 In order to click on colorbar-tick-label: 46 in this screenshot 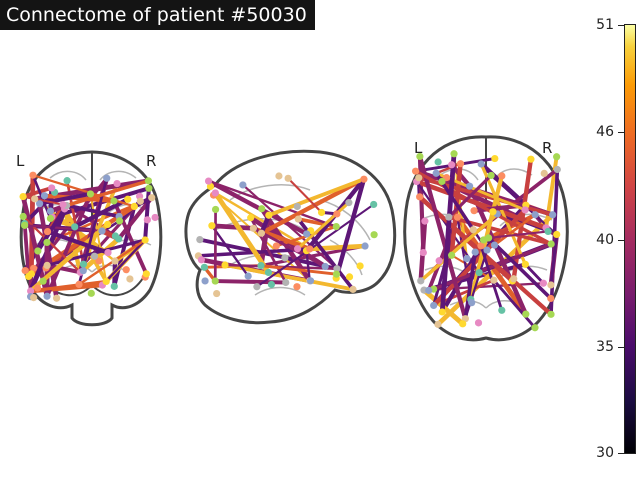, I will do `click(605, 132)`.